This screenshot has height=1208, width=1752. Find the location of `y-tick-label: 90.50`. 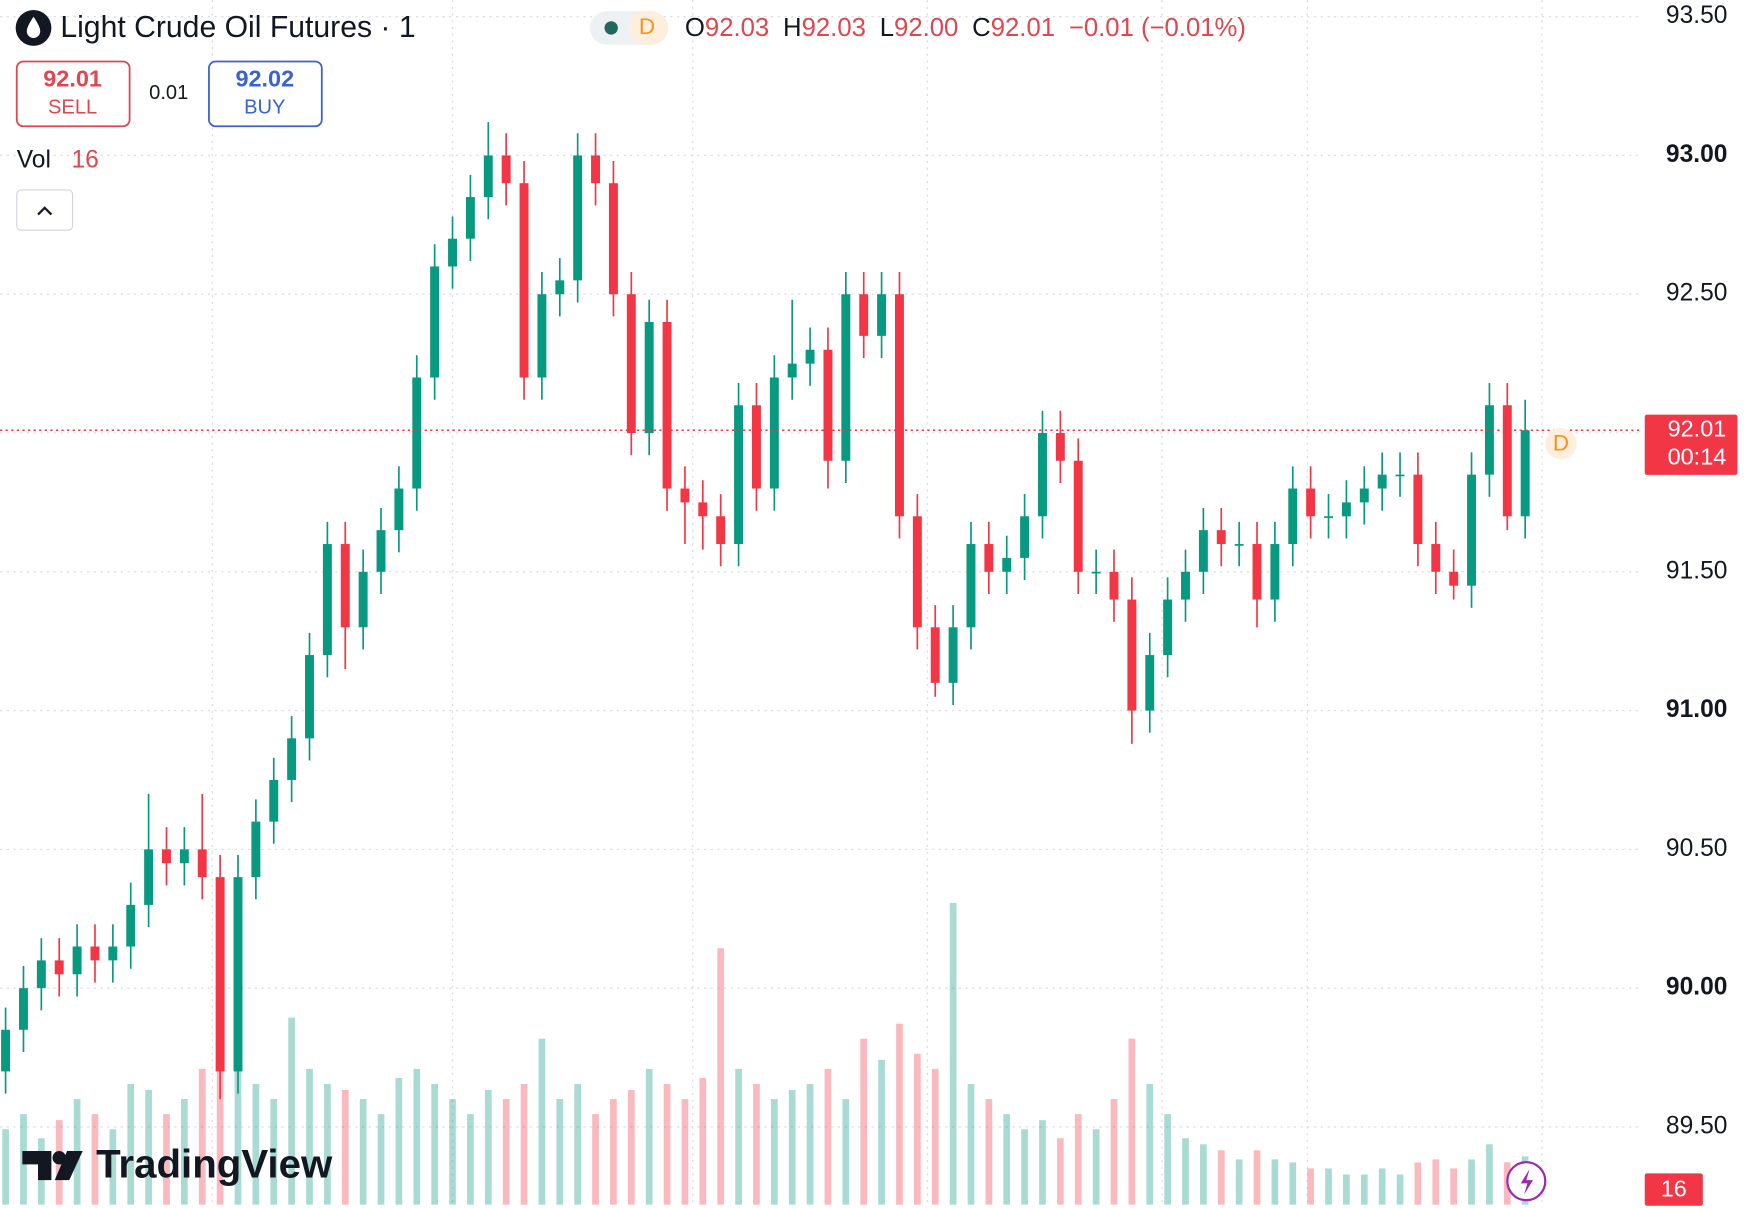

y-tick-label: 90.50 is located at coordinates (1697, 848).